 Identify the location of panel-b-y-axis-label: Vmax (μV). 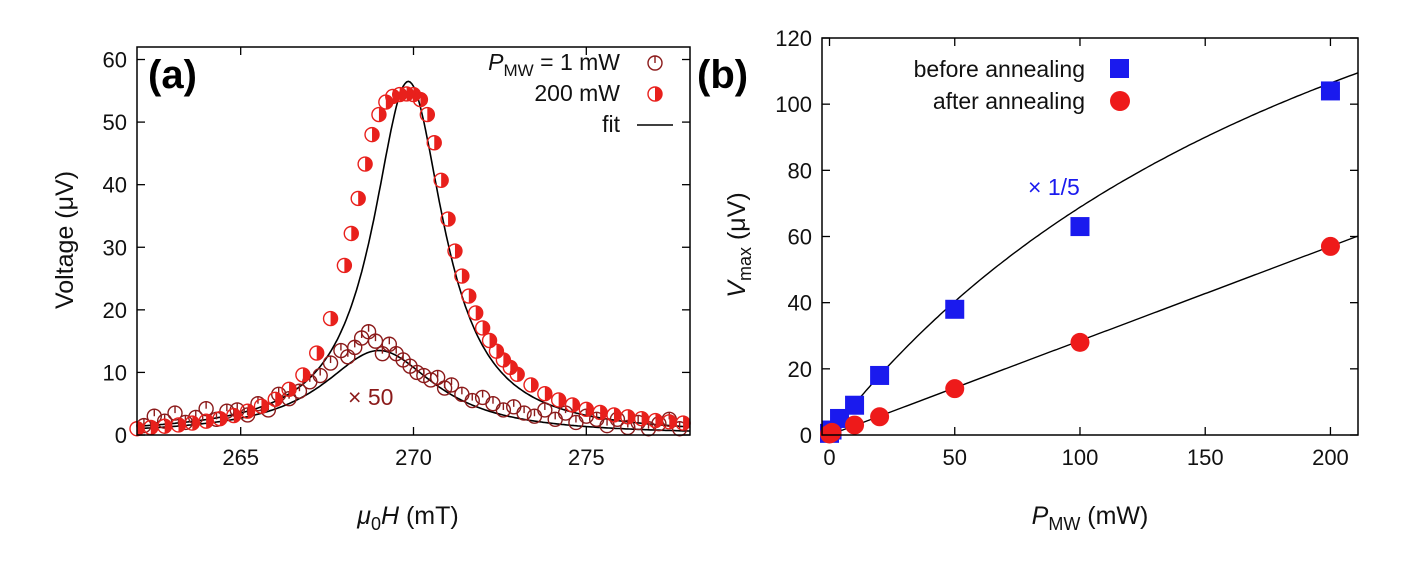
(739, 244).